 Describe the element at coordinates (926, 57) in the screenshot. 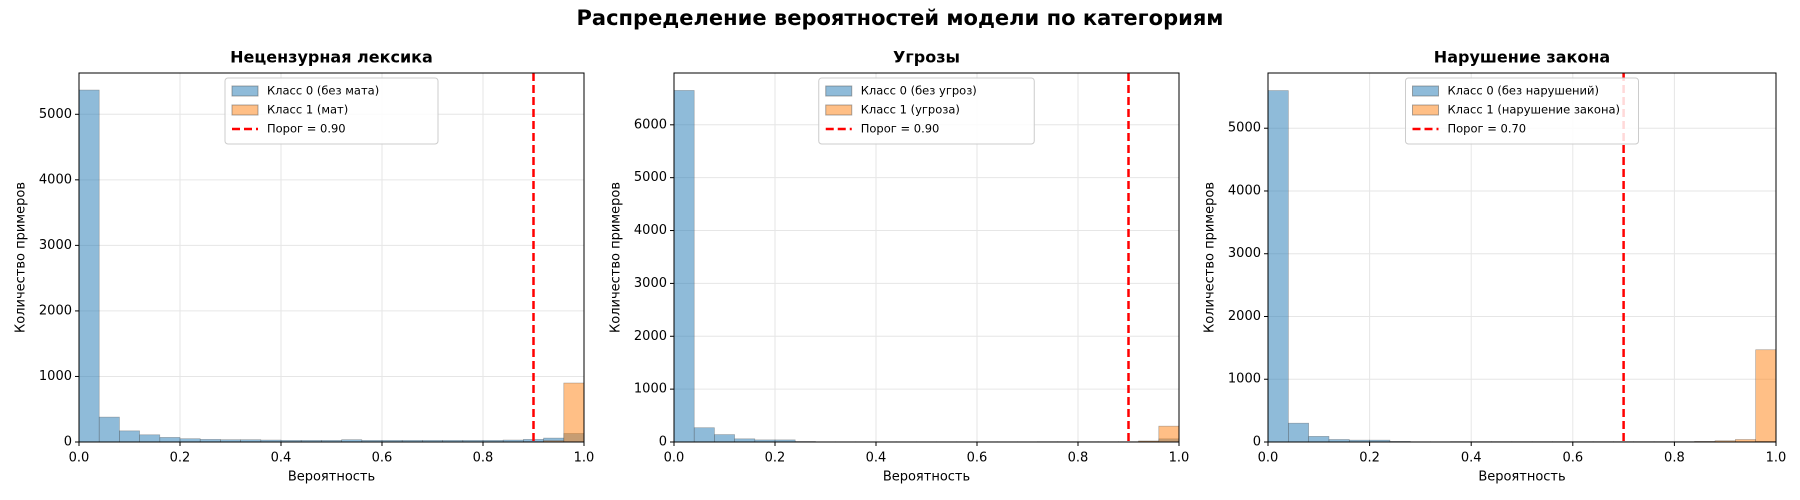

I see `subplot-title: Угрозы` at that location.